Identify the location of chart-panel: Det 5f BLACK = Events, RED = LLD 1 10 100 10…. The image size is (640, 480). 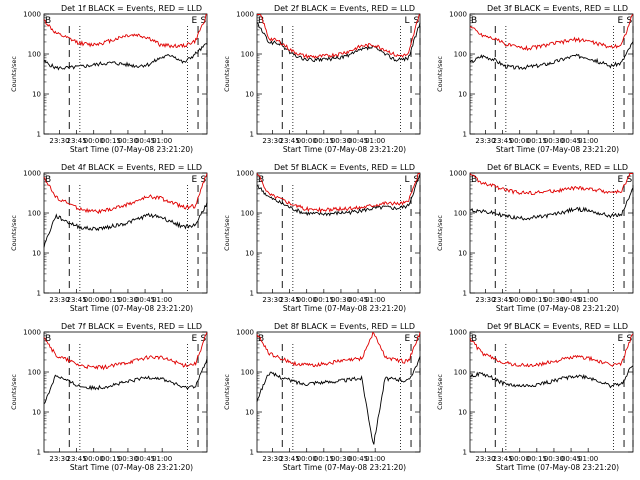
(322, 238).